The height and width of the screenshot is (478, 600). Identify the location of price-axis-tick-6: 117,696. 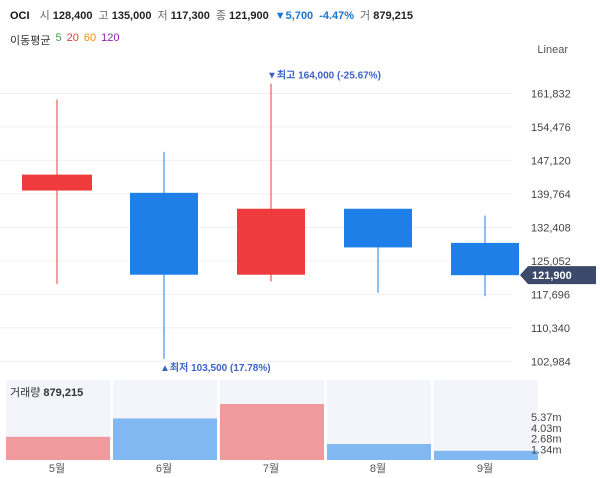
(550, 295).